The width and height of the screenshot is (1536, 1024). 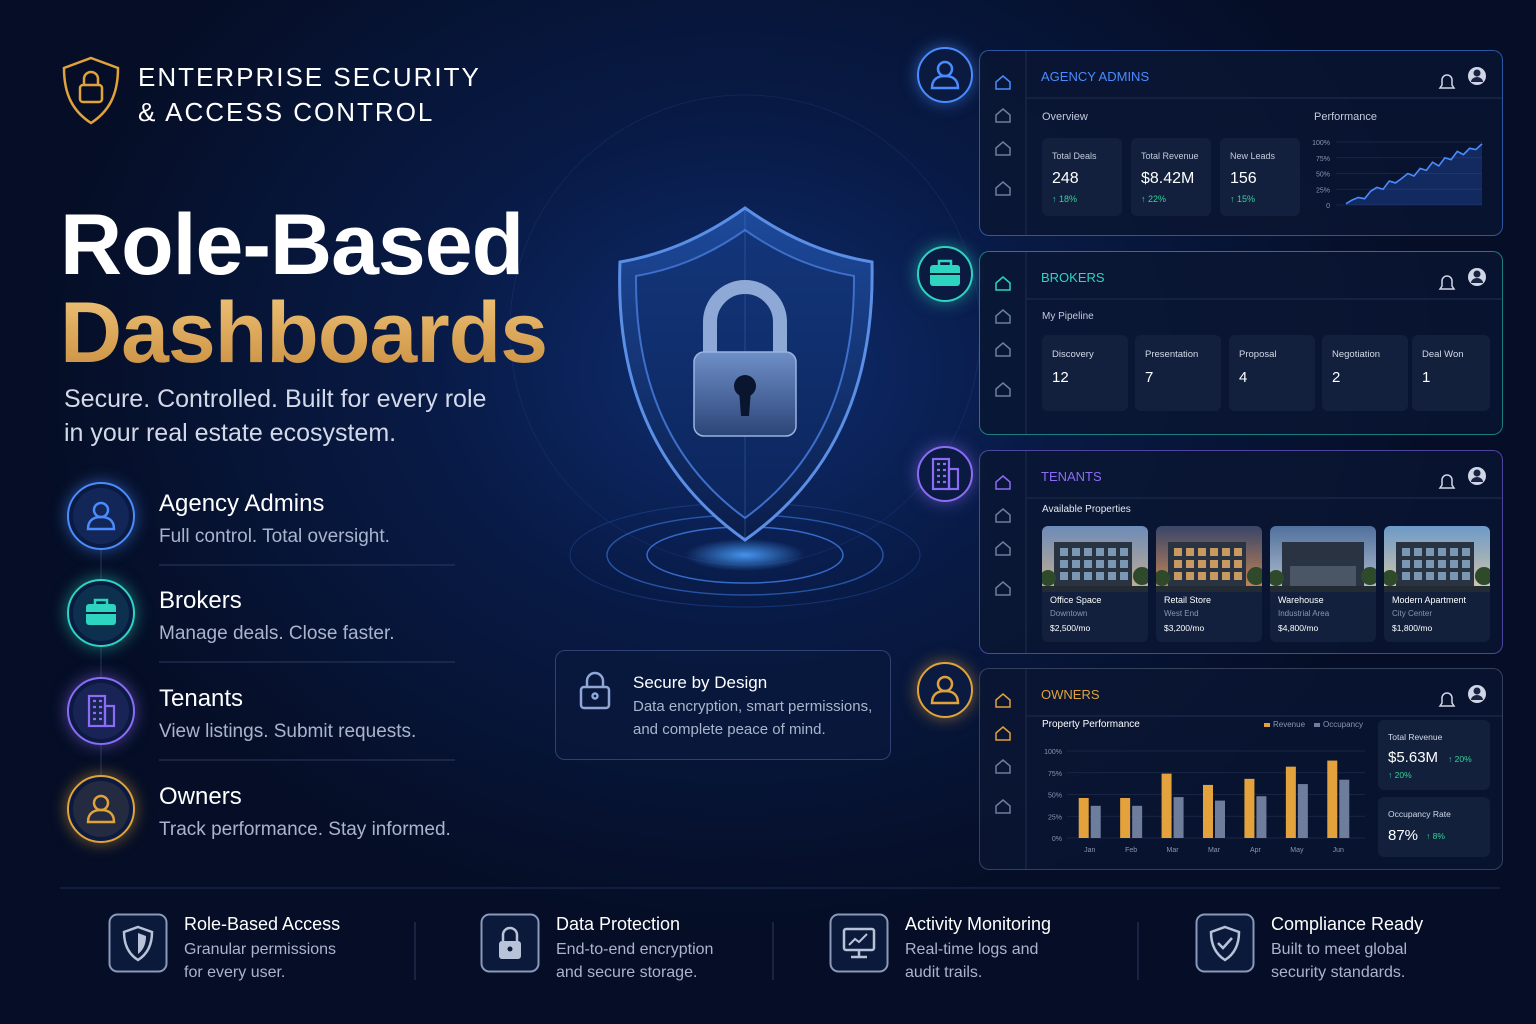 I want to click on header-line: & ACCESS CONTROL, so click(x=286, y=112).